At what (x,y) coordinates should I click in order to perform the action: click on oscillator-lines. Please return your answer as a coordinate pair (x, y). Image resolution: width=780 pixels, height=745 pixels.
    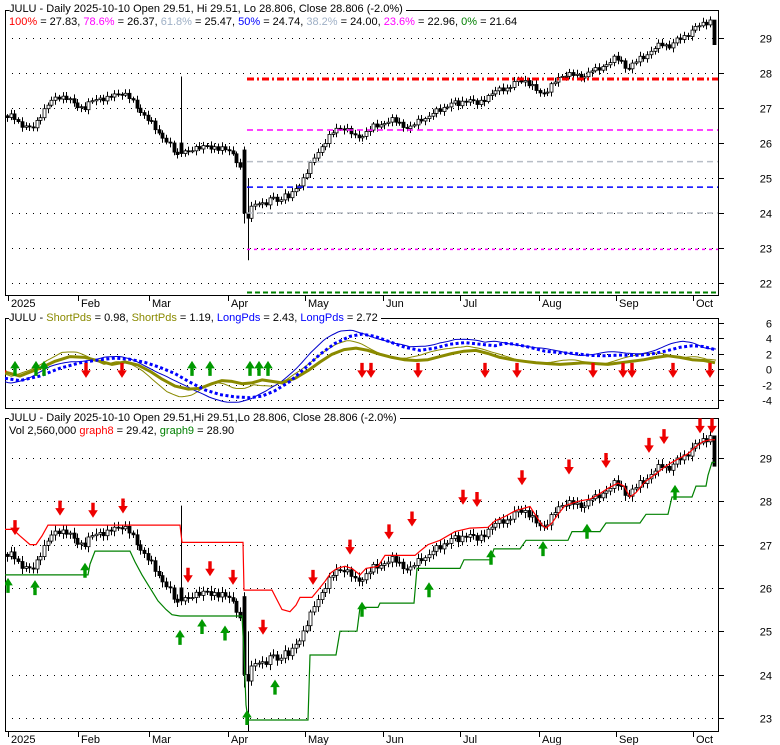
    Looking at the image, I should click on (361, 366).